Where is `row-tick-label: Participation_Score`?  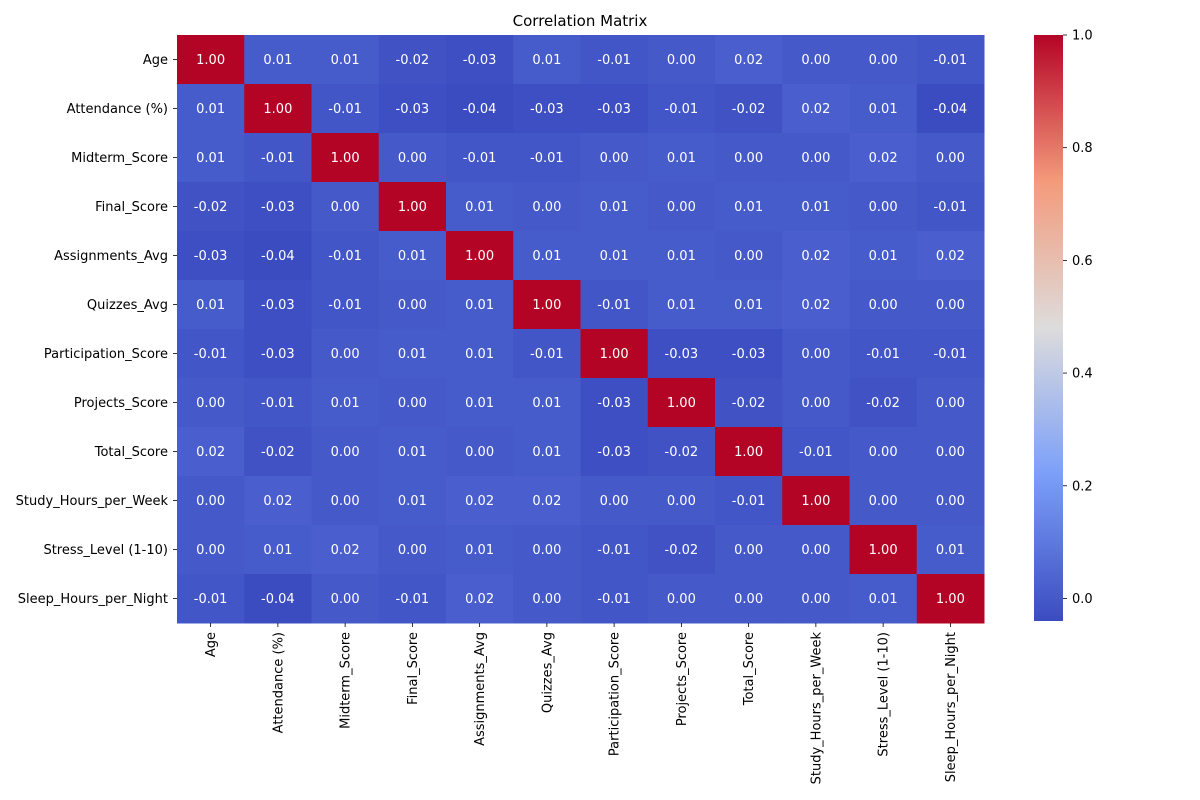 row-tick-label: Participation_Score is located at coordinates (106, 354).